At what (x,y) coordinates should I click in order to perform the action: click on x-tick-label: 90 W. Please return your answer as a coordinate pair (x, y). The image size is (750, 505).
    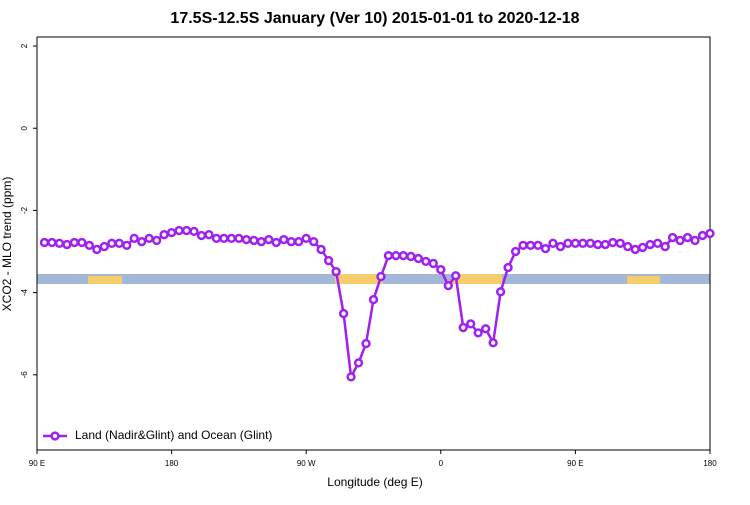
    Looking at the image, I should click on (306, 463).